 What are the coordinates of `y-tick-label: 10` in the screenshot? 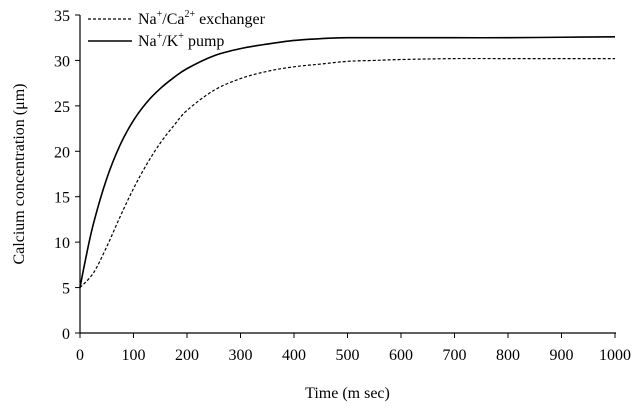 It's located at (62, 243).